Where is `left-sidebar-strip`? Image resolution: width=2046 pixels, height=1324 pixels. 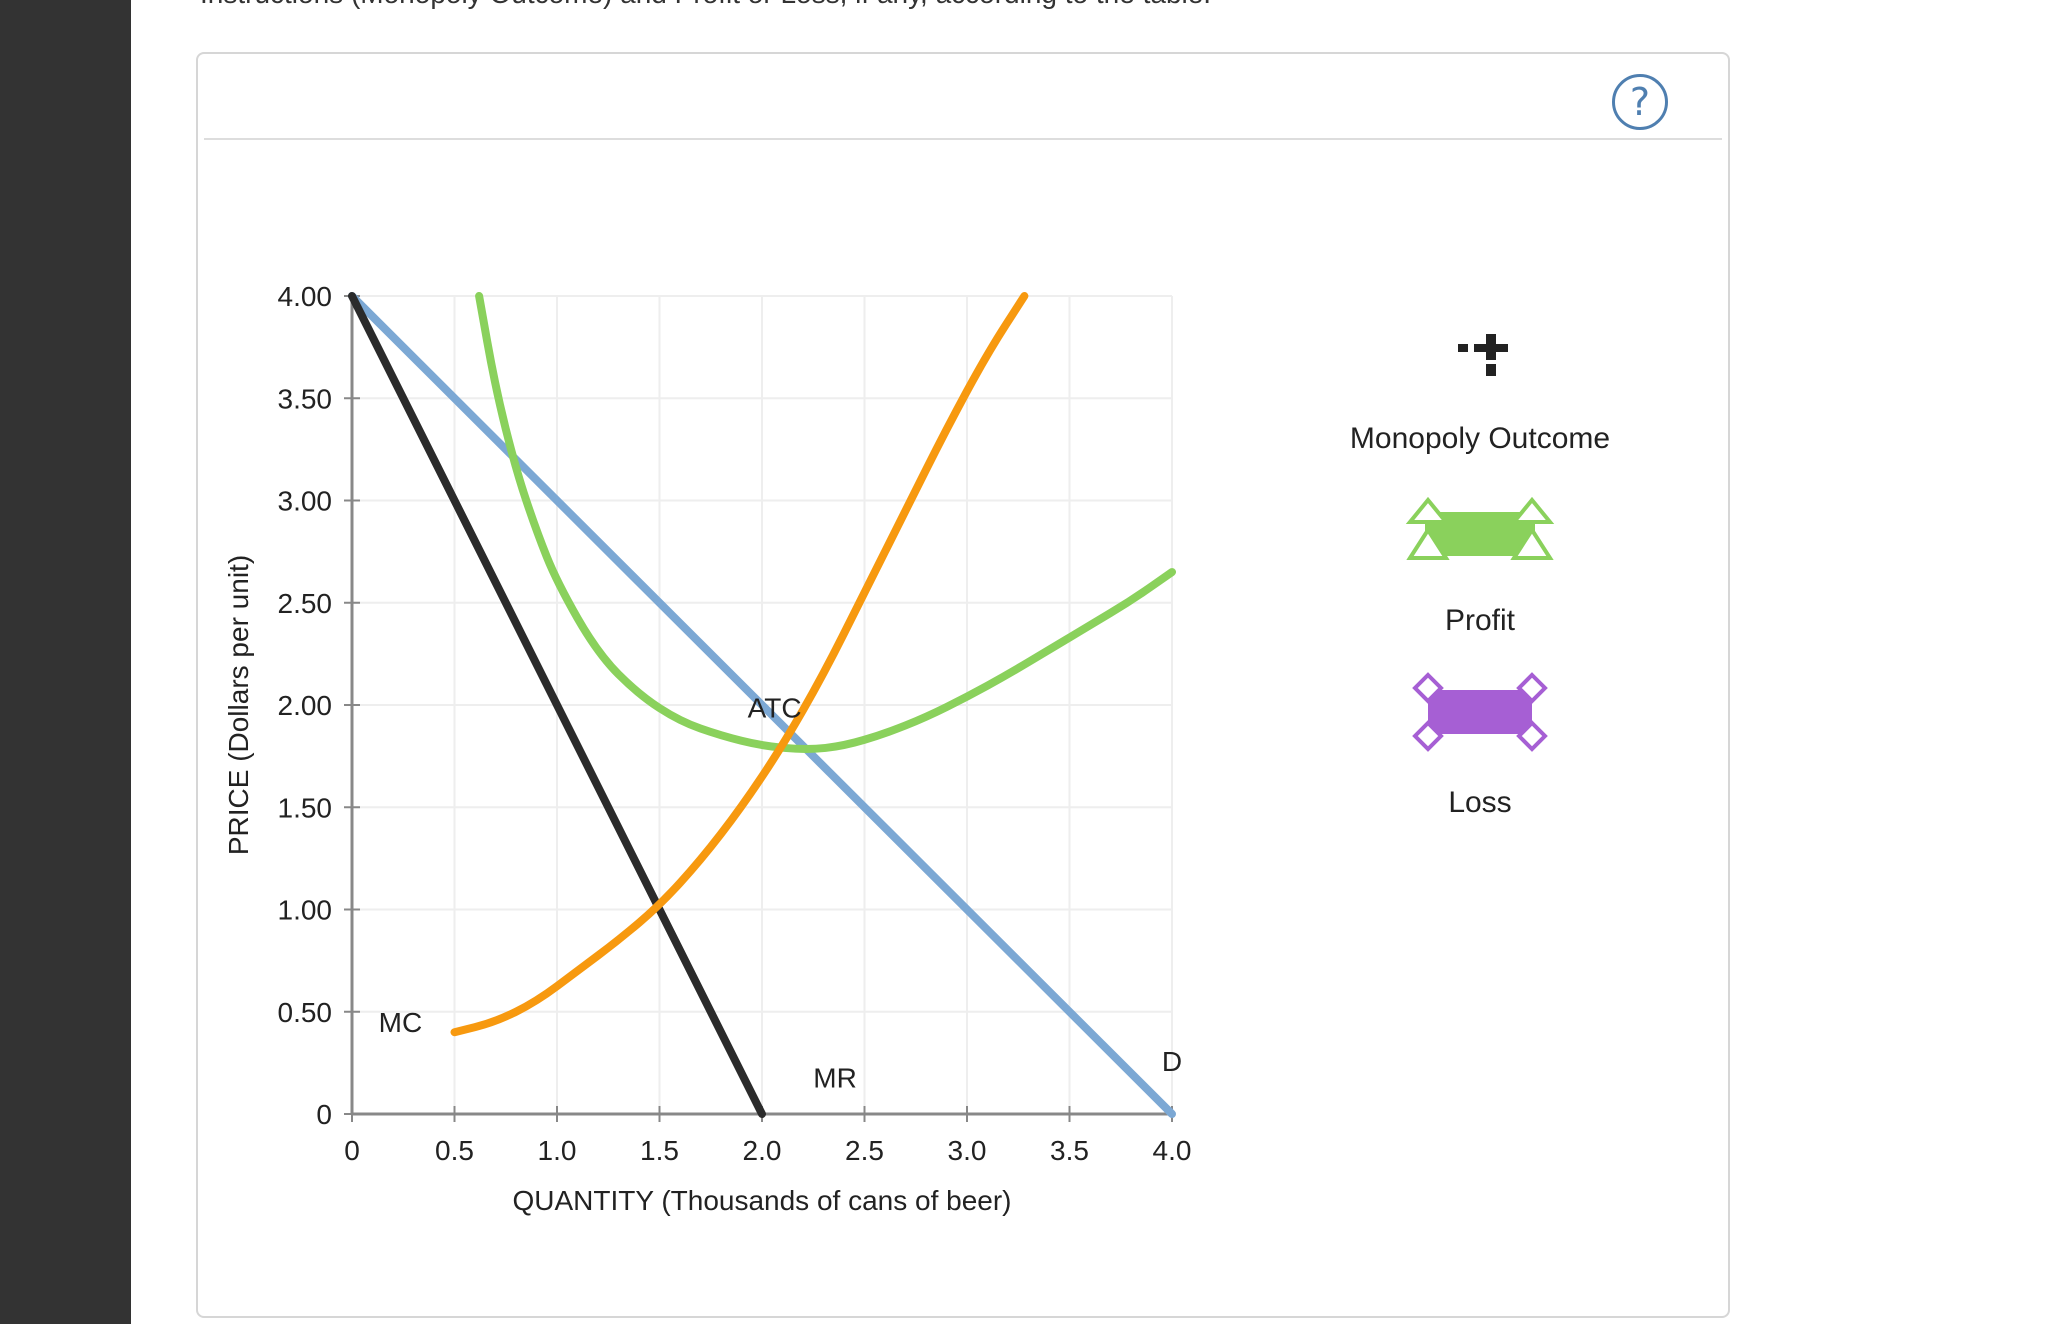
left-sidebar-strip is located at coordinates (65, 662).